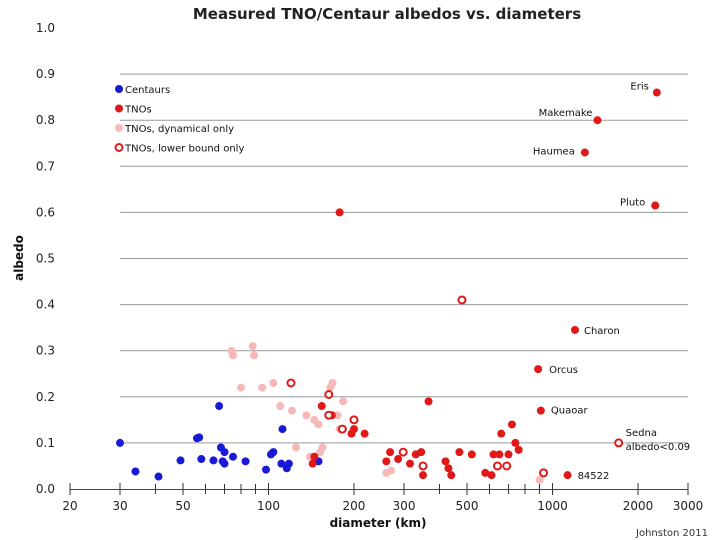  I want to click on y-tick-label: 0.5, so click(45, 259).